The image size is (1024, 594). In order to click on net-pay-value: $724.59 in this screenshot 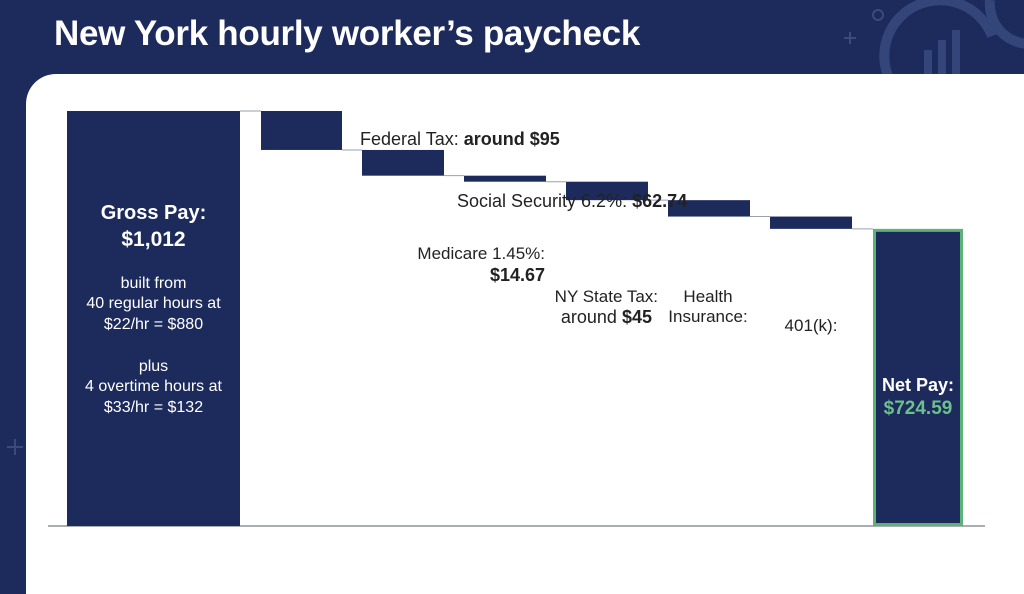, I will do `click(918, 408)`.